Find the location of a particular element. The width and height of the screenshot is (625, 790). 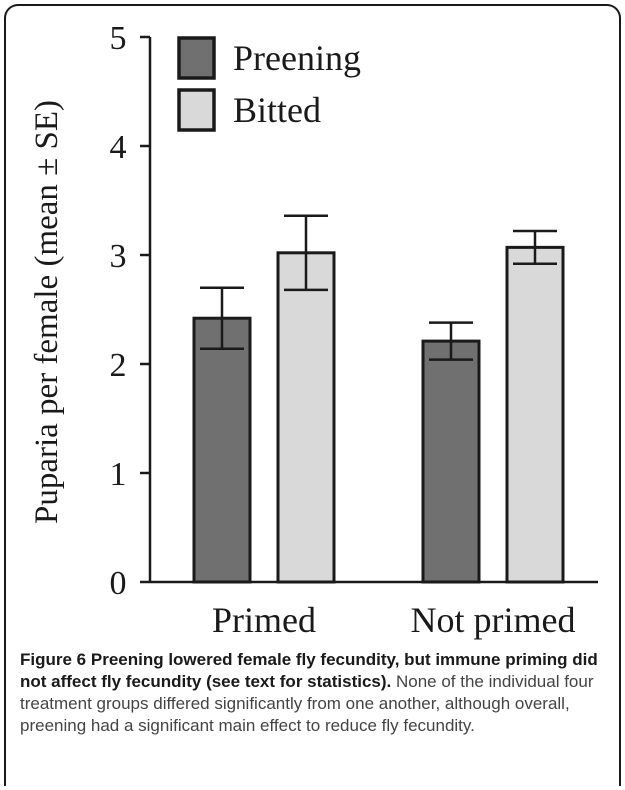

y-tick-label: 2 is located at coordinates (118, 365).